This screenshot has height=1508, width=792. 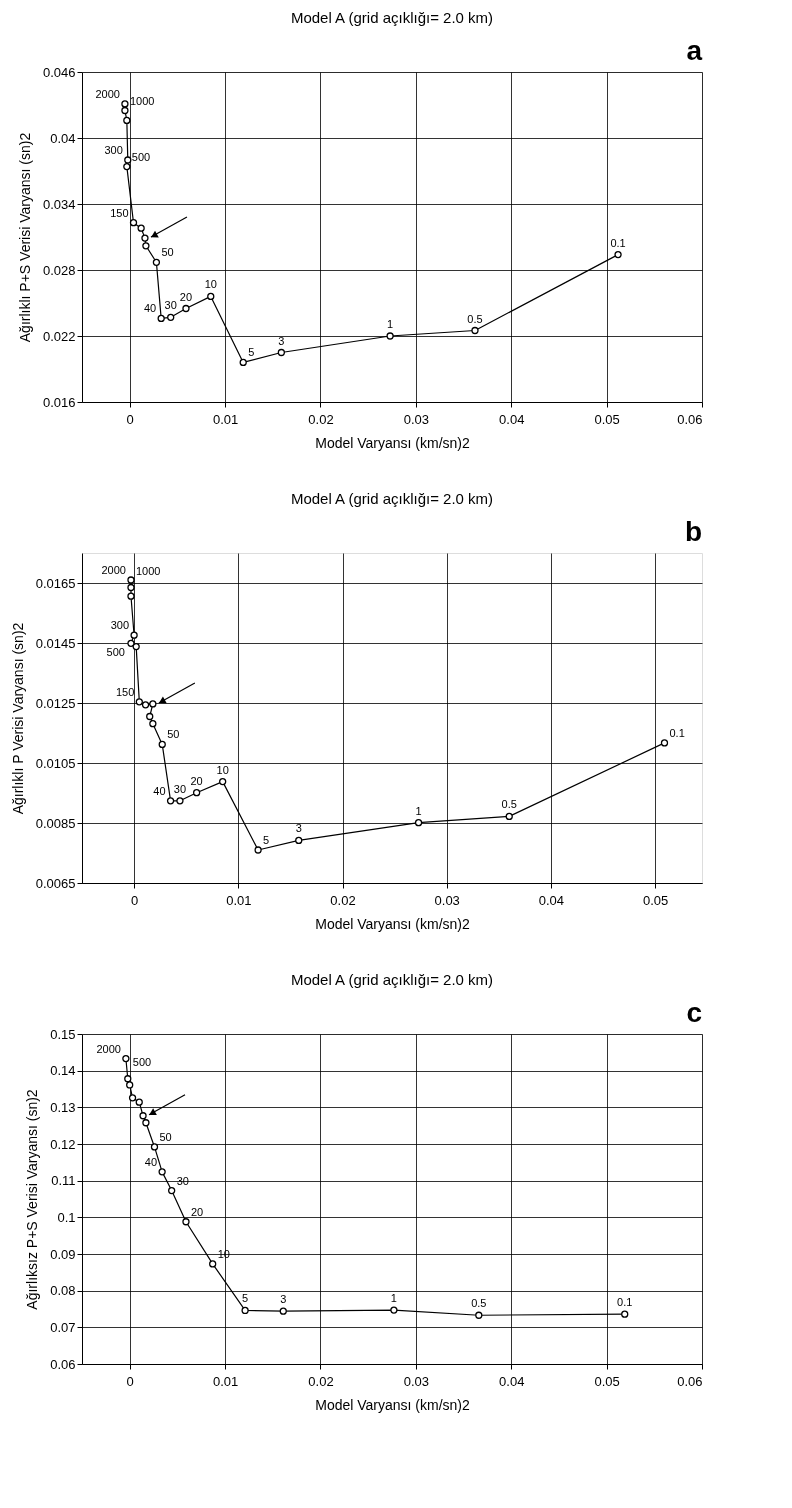 What do you see at coordinates (418, 810) in the screenshot?
I see `annotation: 1` at bounding box center [418, 810].